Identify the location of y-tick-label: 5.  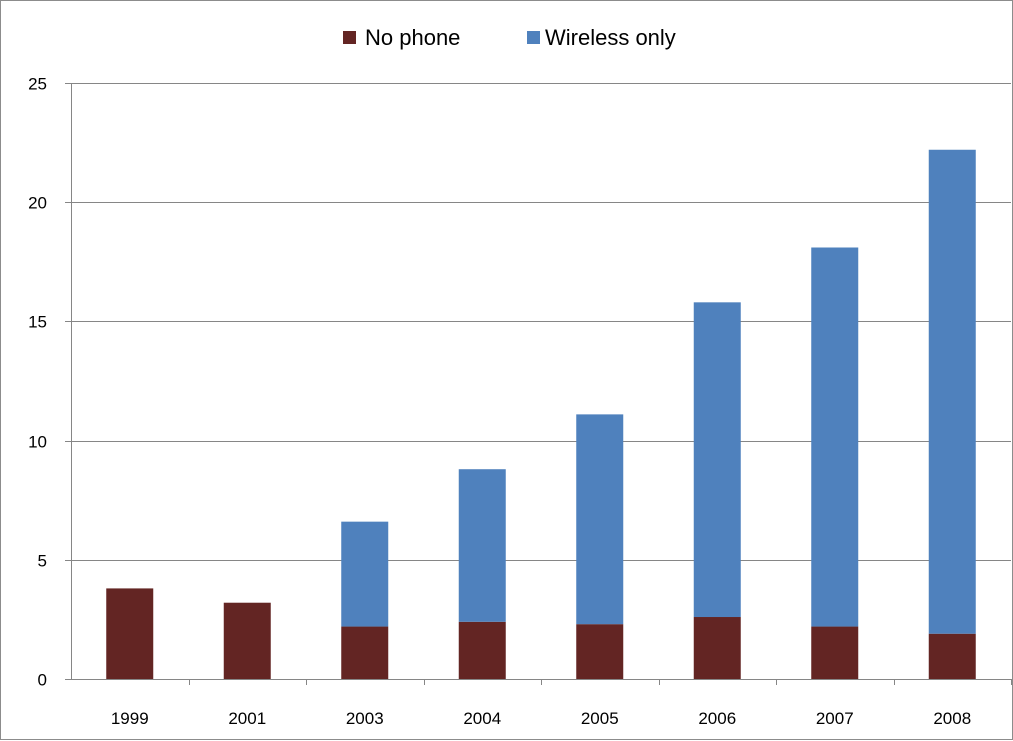
(42, 561).